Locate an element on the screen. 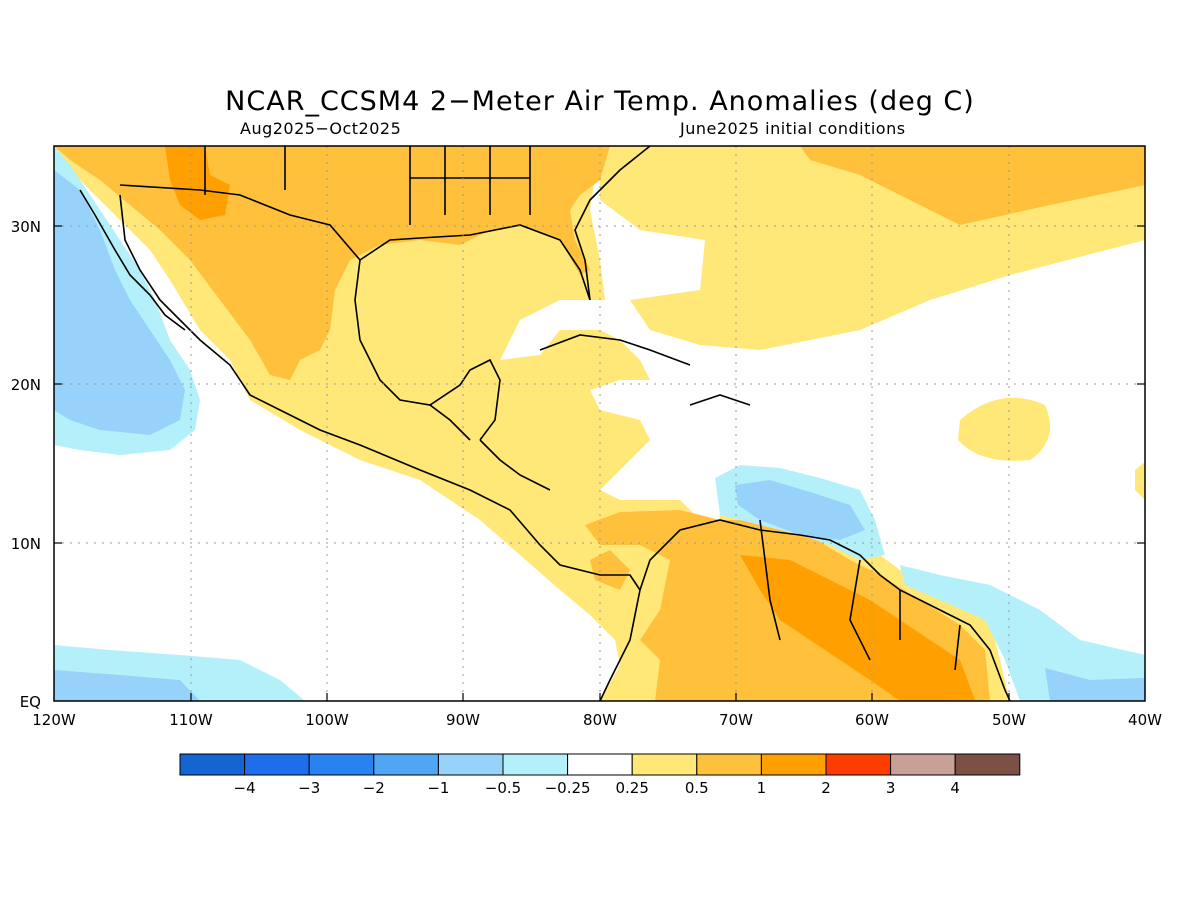 Image resolution: width=1200 pixels, height=900 pixels. initial-conditions: June2025 initial conditions is located at coordinates (793, 128).